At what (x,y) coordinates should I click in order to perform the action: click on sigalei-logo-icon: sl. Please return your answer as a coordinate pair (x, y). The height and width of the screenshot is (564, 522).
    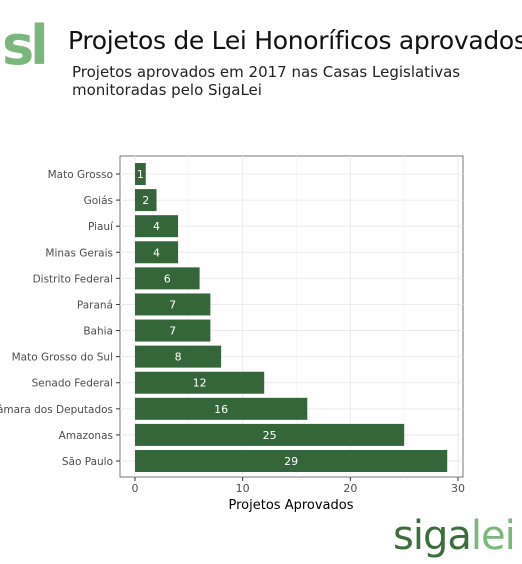
    Looking at the image, I should click on (25, 44).